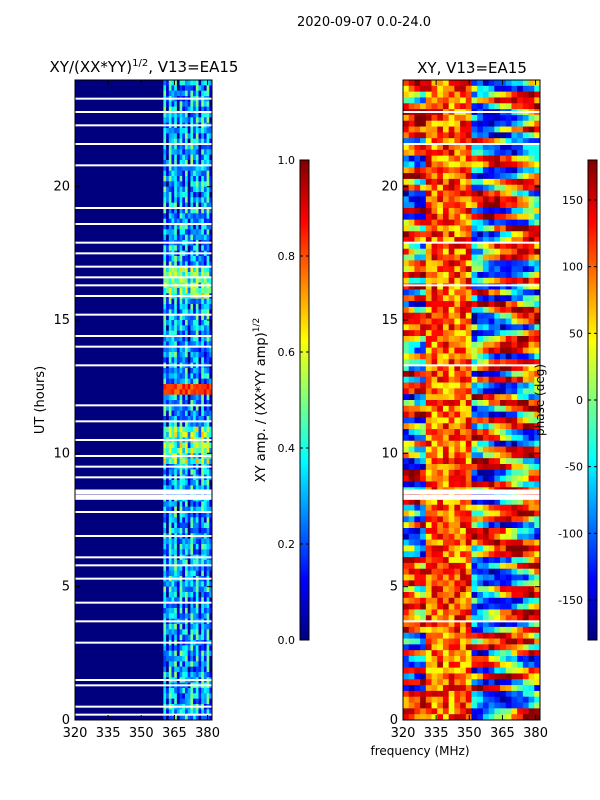 This screenshot has height=800, width=600. I want to click on amp-flagged-row, so click(143, 536).